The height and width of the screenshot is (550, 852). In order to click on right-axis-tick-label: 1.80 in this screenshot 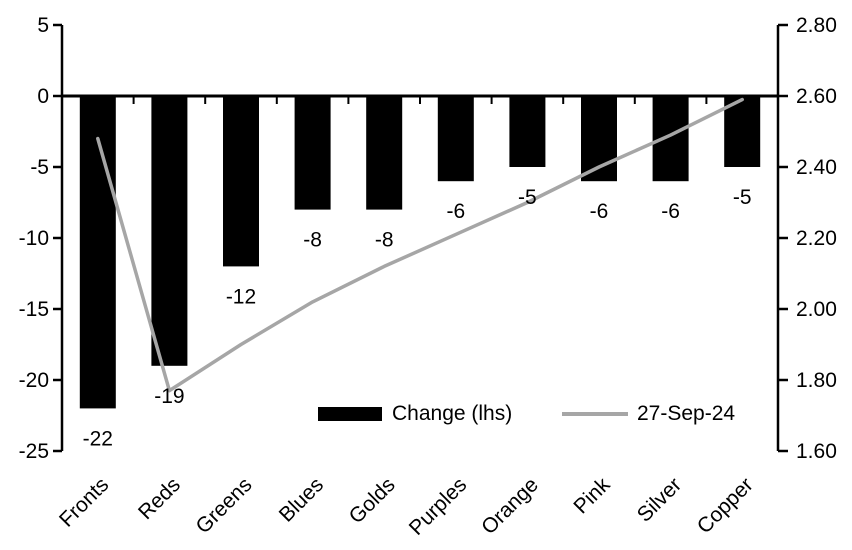, I will do `click(816, 380)`.